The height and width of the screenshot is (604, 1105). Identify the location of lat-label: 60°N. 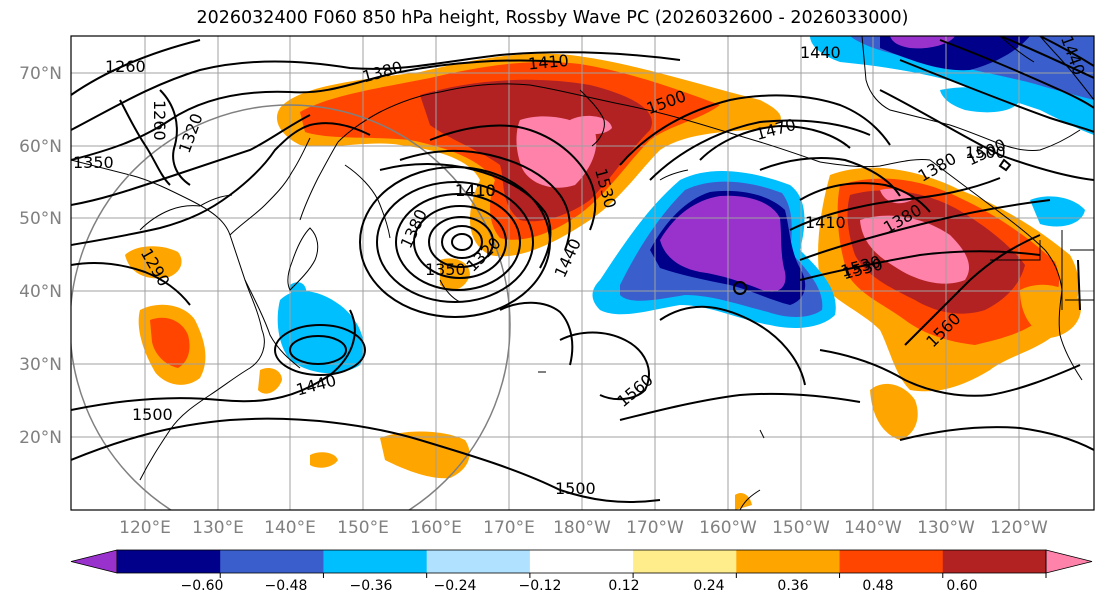
(40, 147).